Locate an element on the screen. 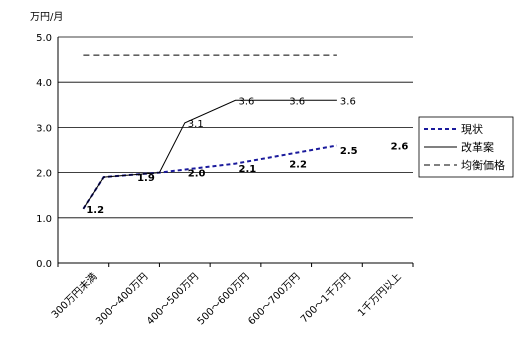 This screenshot has height=345, width=523. x-tick-label: 700～1千万円 is located at coordinates (325, 298).